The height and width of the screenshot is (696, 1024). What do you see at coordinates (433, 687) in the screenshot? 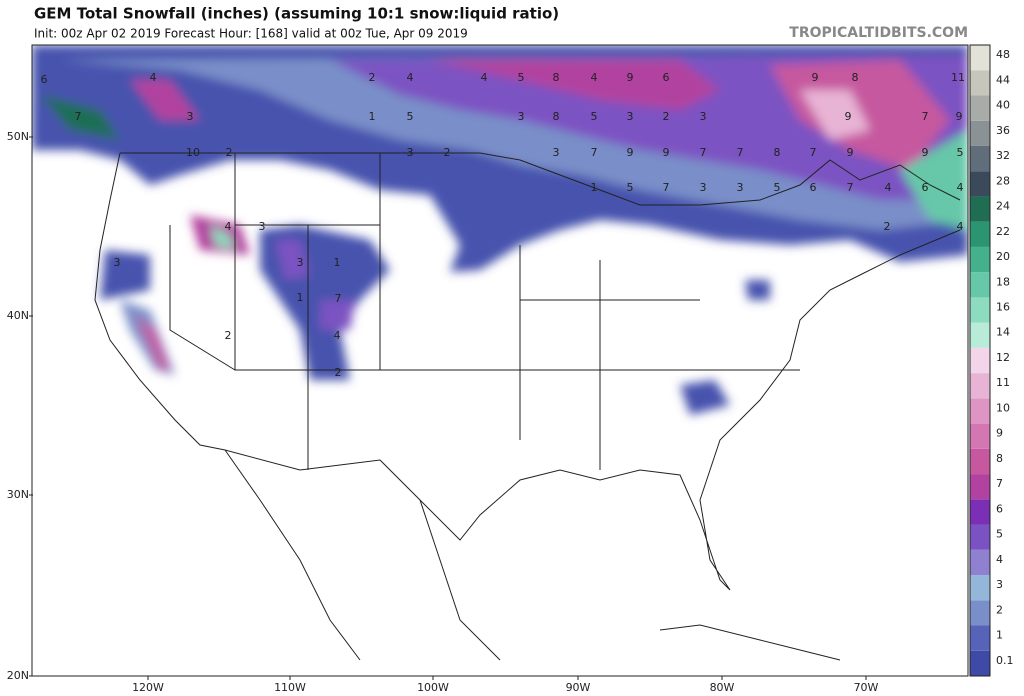
I see `lon-label: 100W` at bounding box center [433, 687].